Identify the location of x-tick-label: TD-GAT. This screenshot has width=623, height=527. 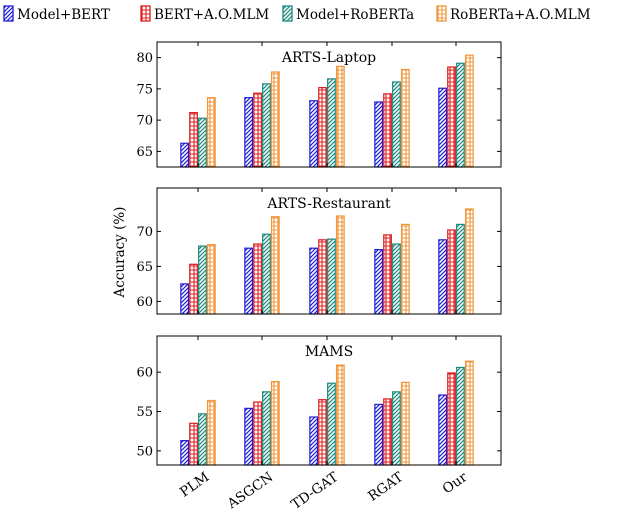
(314, 491).